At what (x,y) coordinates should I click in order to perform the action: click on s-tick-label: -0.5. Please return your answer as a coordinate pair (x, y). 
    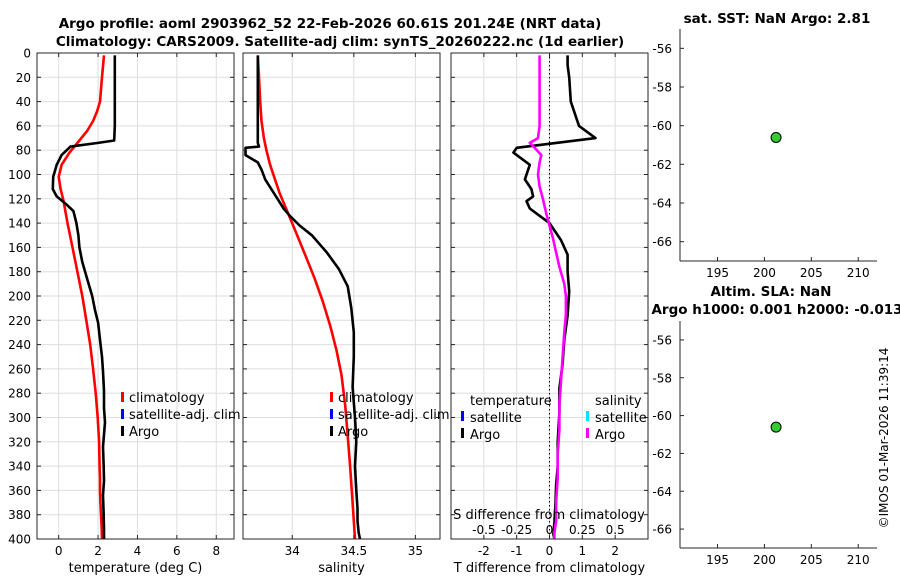
    Looking at the image, I should click on (483, 530).